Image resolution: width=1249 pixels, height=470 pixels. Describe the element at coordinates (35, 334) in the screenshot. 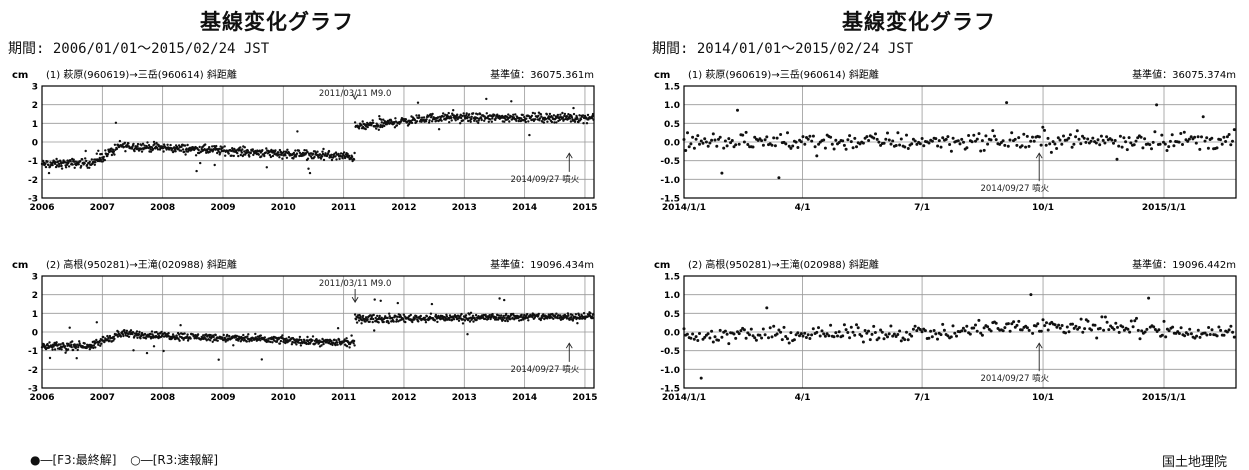

I see `y-tick-label: 0` at that location.